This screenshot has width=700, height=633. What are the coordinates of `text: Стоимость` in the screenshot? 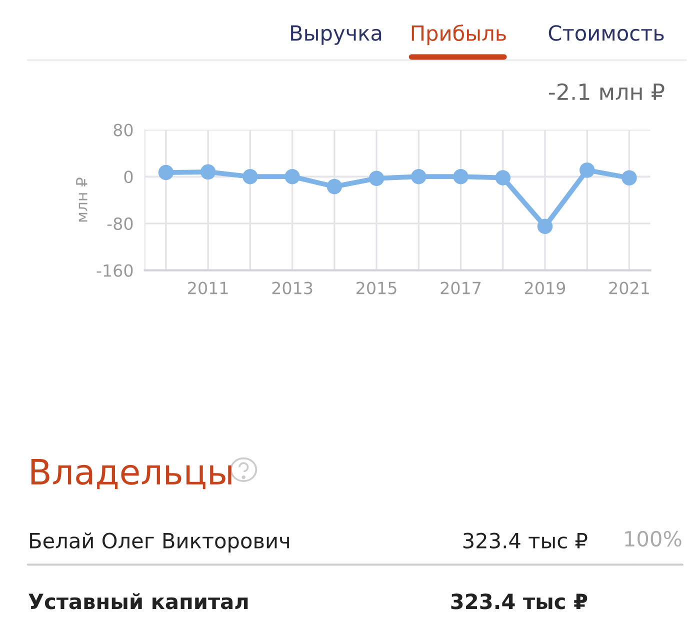 It's located at (606, 33).